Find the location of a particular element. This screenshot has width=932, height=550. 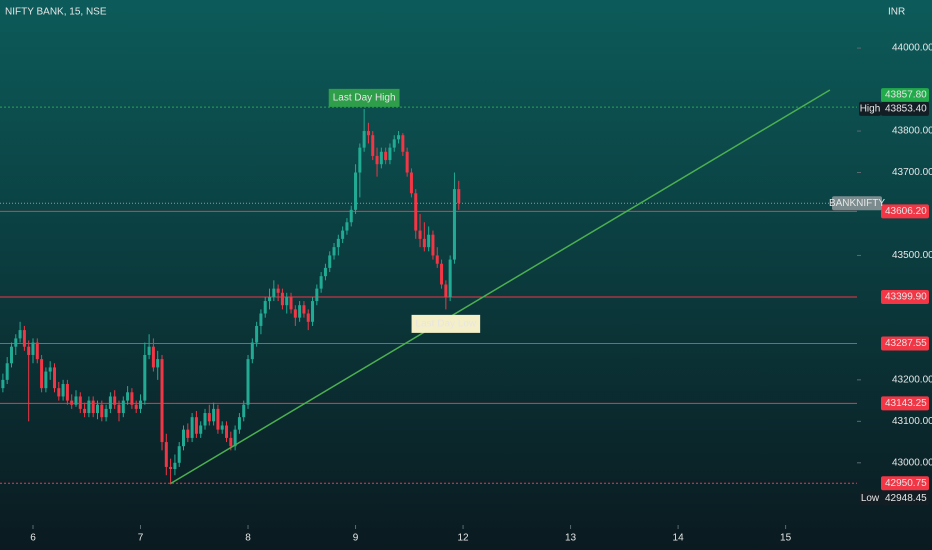

high-value: 43853.40 is located at coordinates (906, 109).